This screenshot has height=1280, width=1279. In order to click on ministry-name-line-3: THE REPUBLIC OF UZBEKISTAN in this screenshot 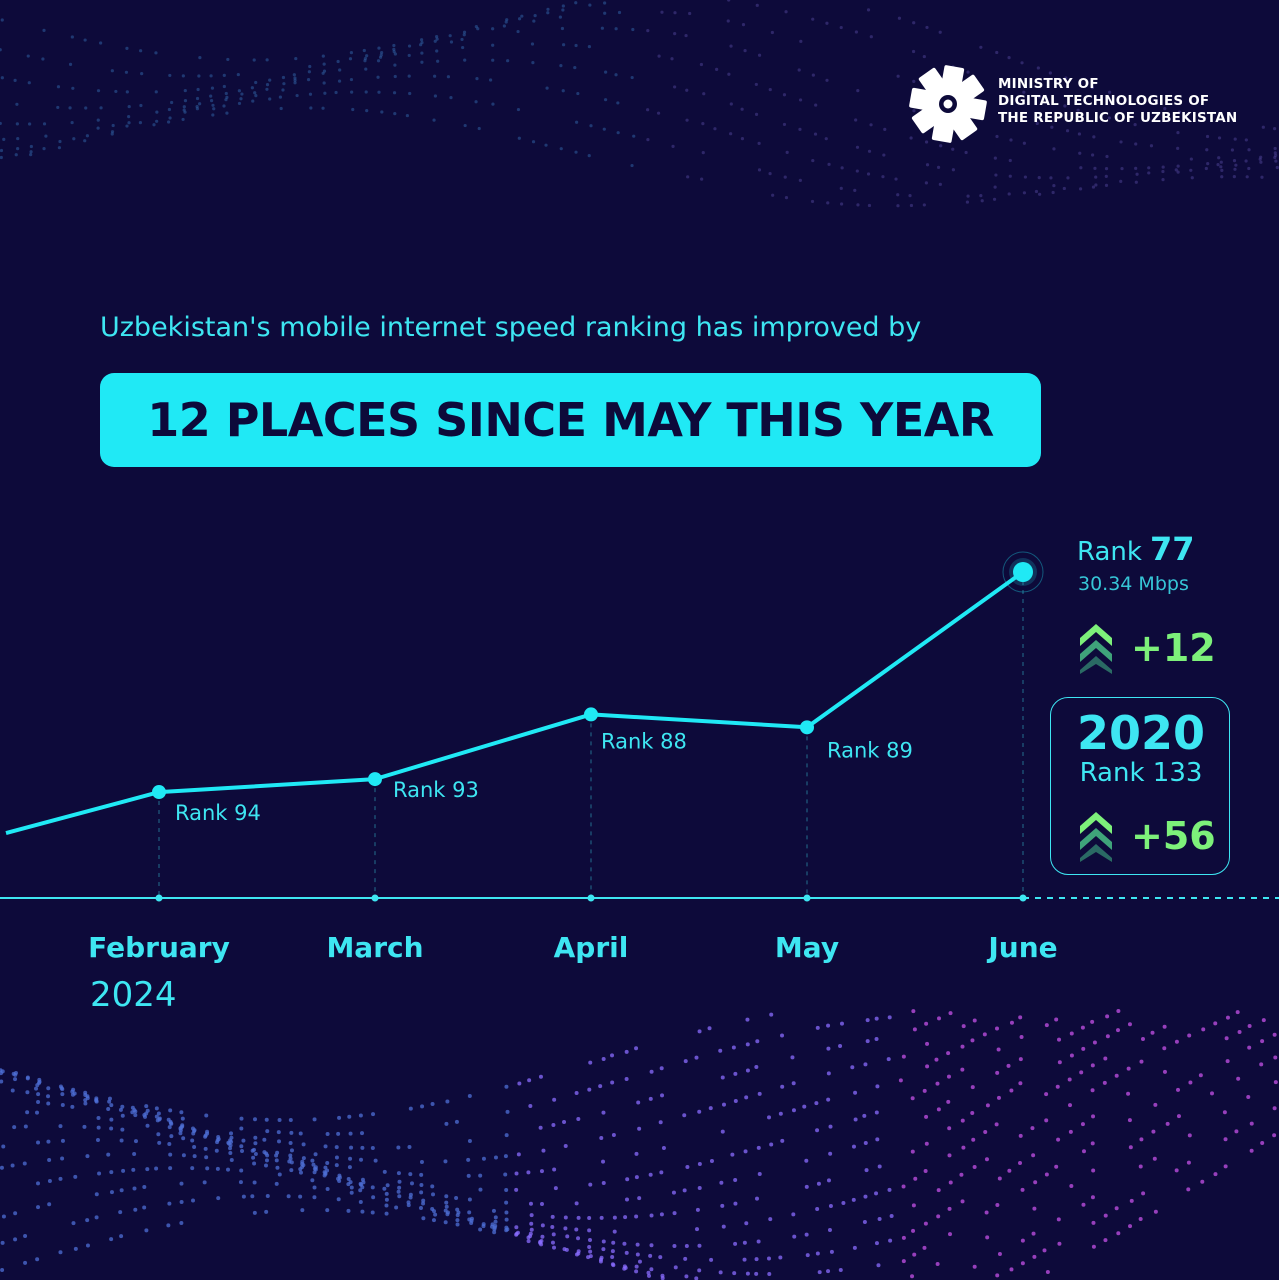, I will do `click(1118, 118)`.